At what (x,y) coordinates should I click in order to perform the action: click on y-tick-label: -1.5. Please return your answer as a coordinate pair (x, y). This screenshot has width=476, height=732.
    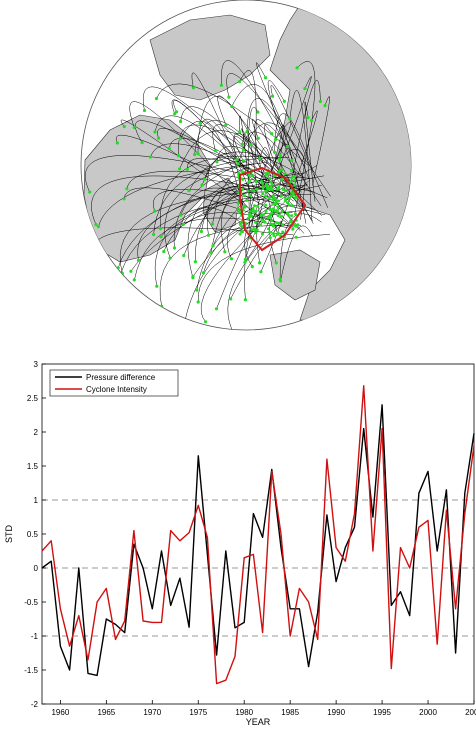
    Looking at the image, I should click on (31, 670).